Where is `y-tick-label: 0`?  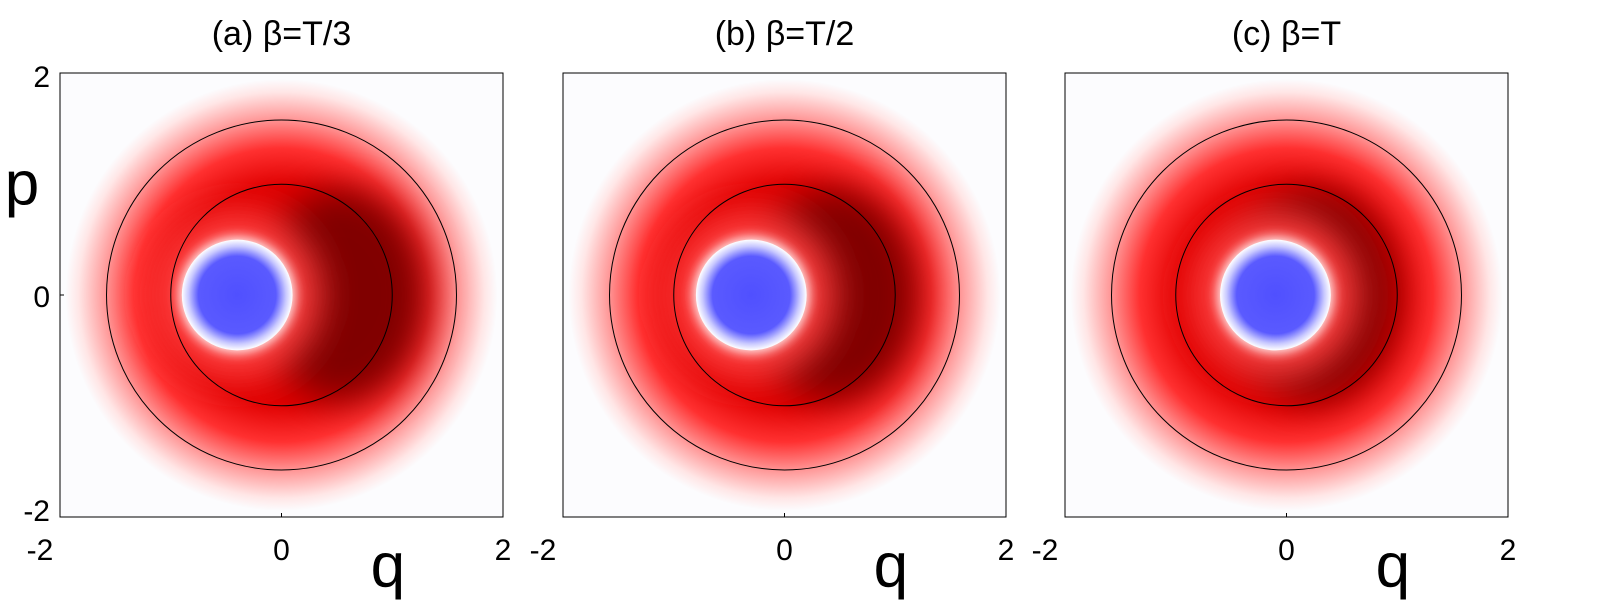 y-tick-label: 0 is located at coordinates (41, 297).